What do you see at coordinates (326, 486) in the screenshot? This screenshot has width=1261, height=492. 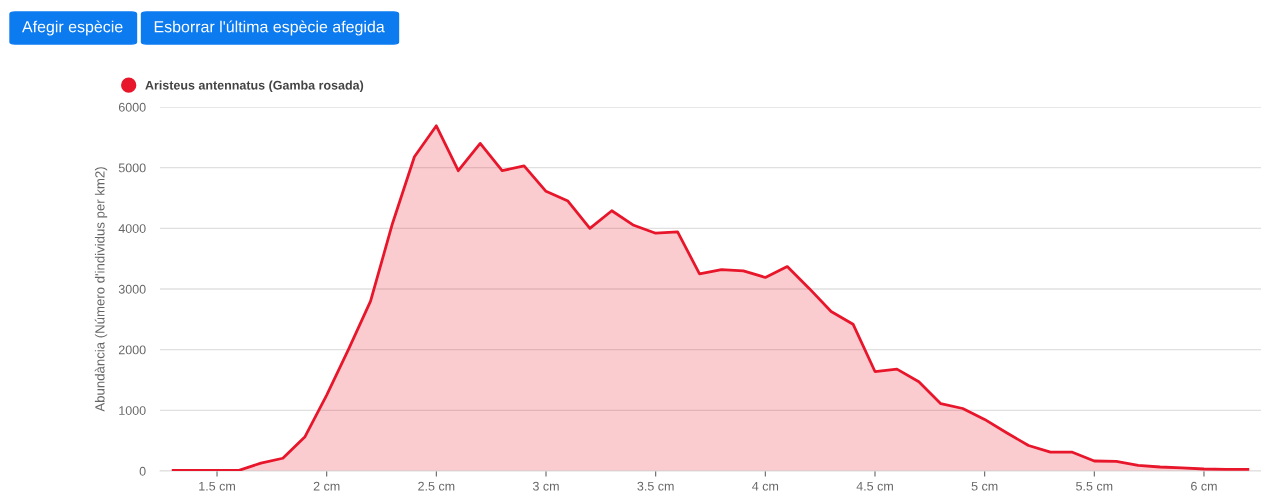 I see `x-tick-label: 2 cm` at bounding box center [326, 486].